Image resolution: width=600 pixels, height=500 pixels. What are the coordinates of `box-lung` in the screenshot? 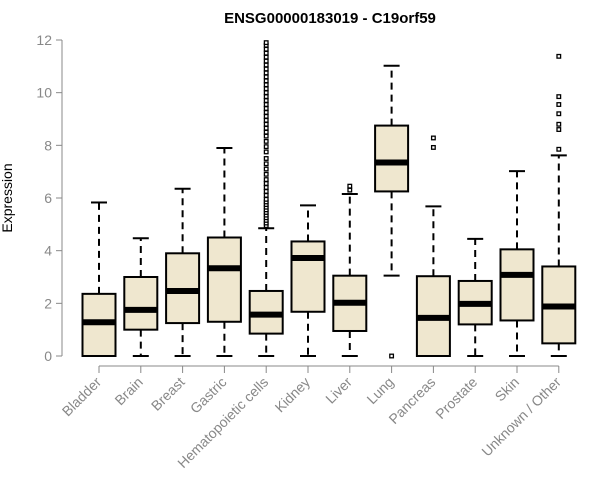 It's located at (392, 211).